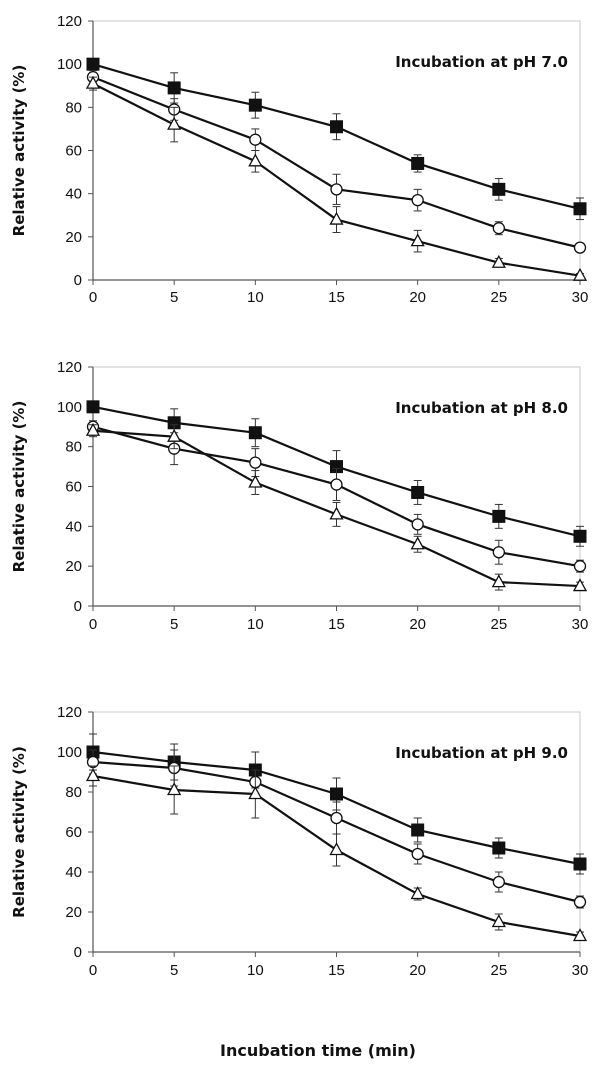  I want to click on x-axis-label: Incubation time (min), so click(318, 1050).